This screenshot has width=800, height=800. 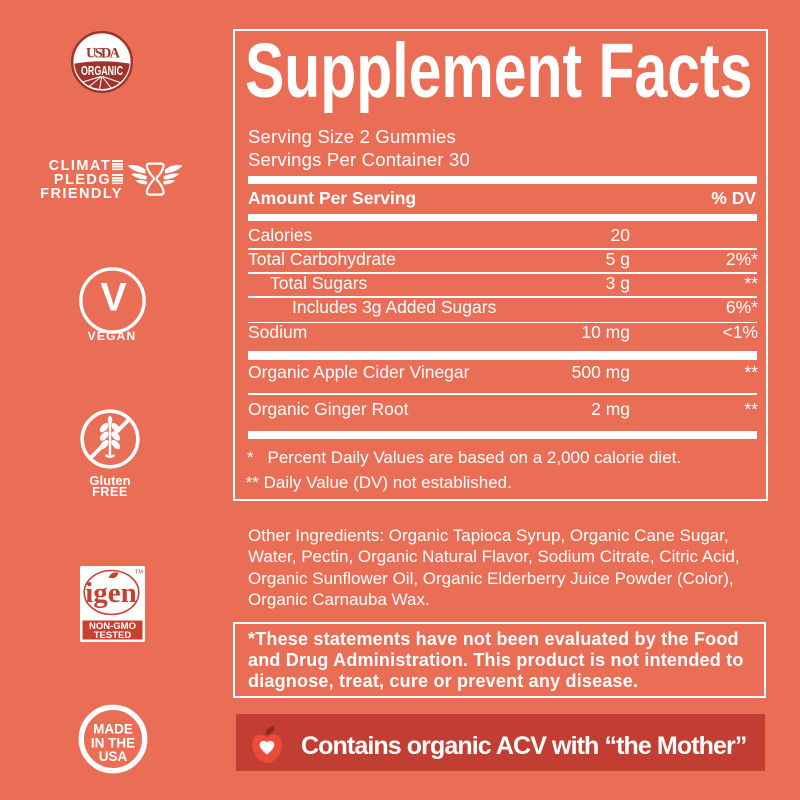 What do you see at coordinates (139, 573) in the screenshot?
I see `svg-text: TM` at bounding box center [139, 573].